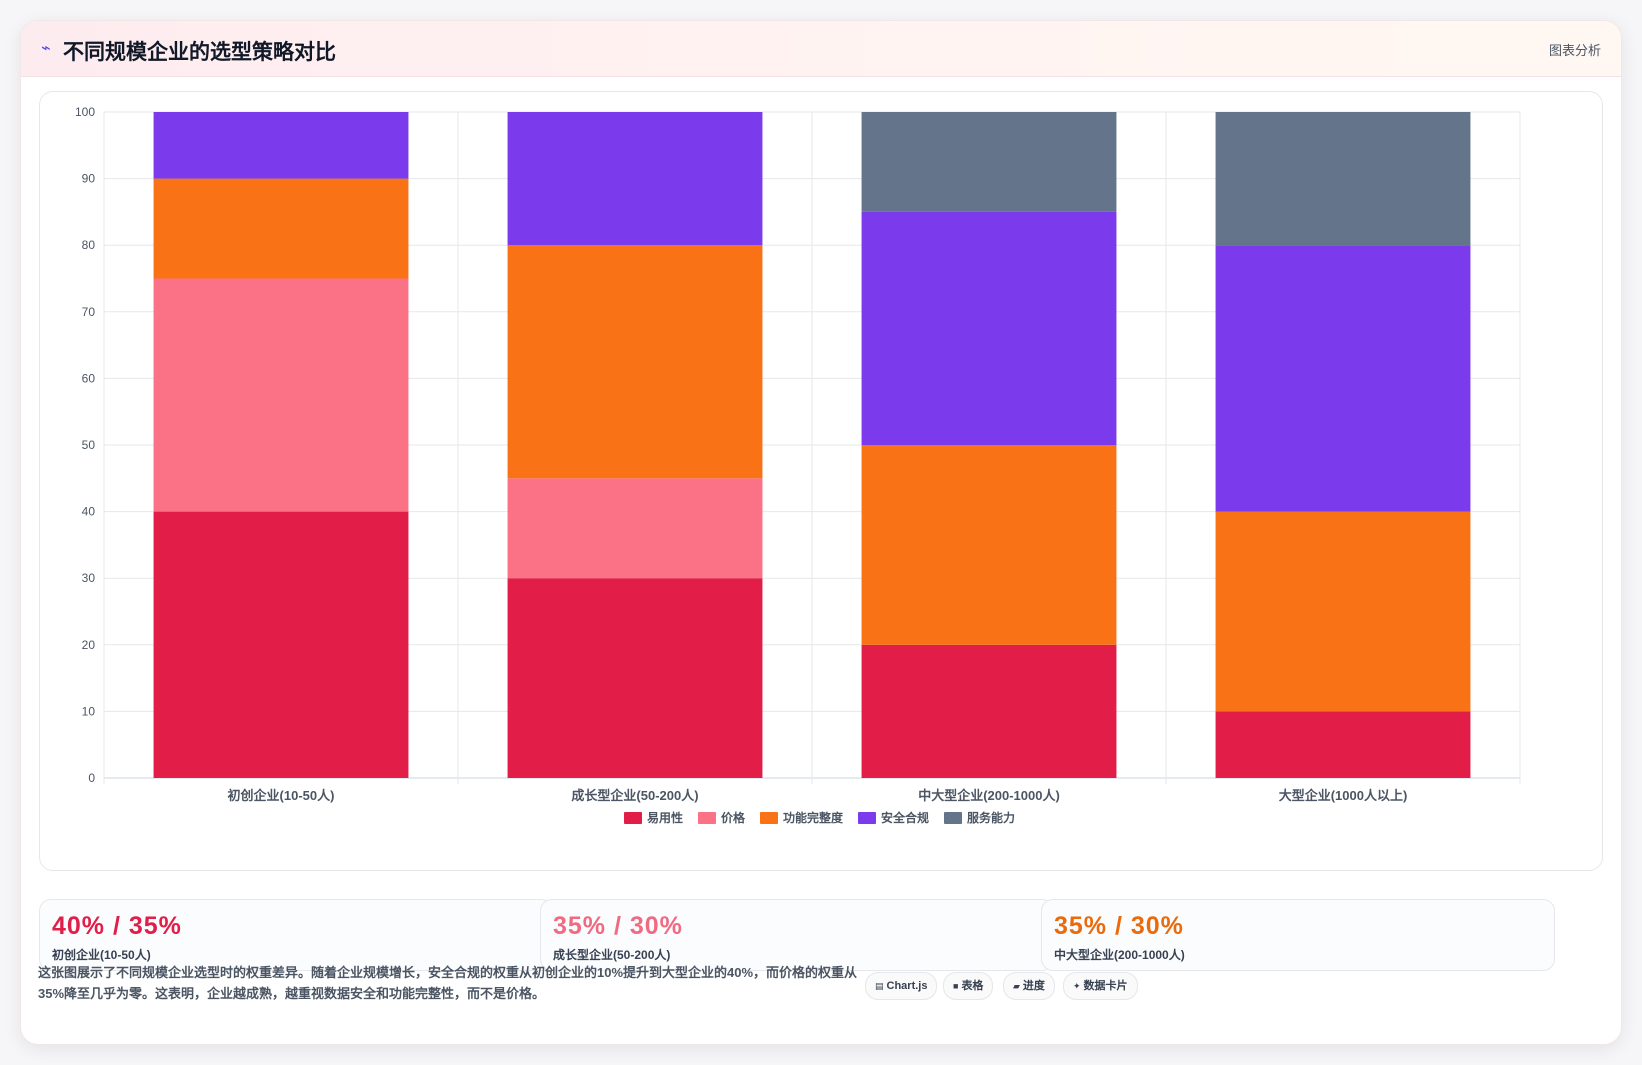 The width and height of the screenshot is (1642, 1065). I want to click on progress-icon: ▰, so click(1016, 986).